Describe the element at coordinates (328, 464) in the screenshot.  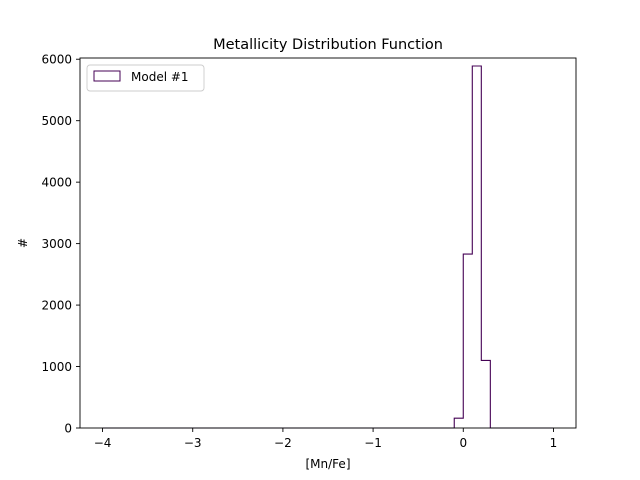
I see `x-axis-title: [Mn/Fe]` at that location.